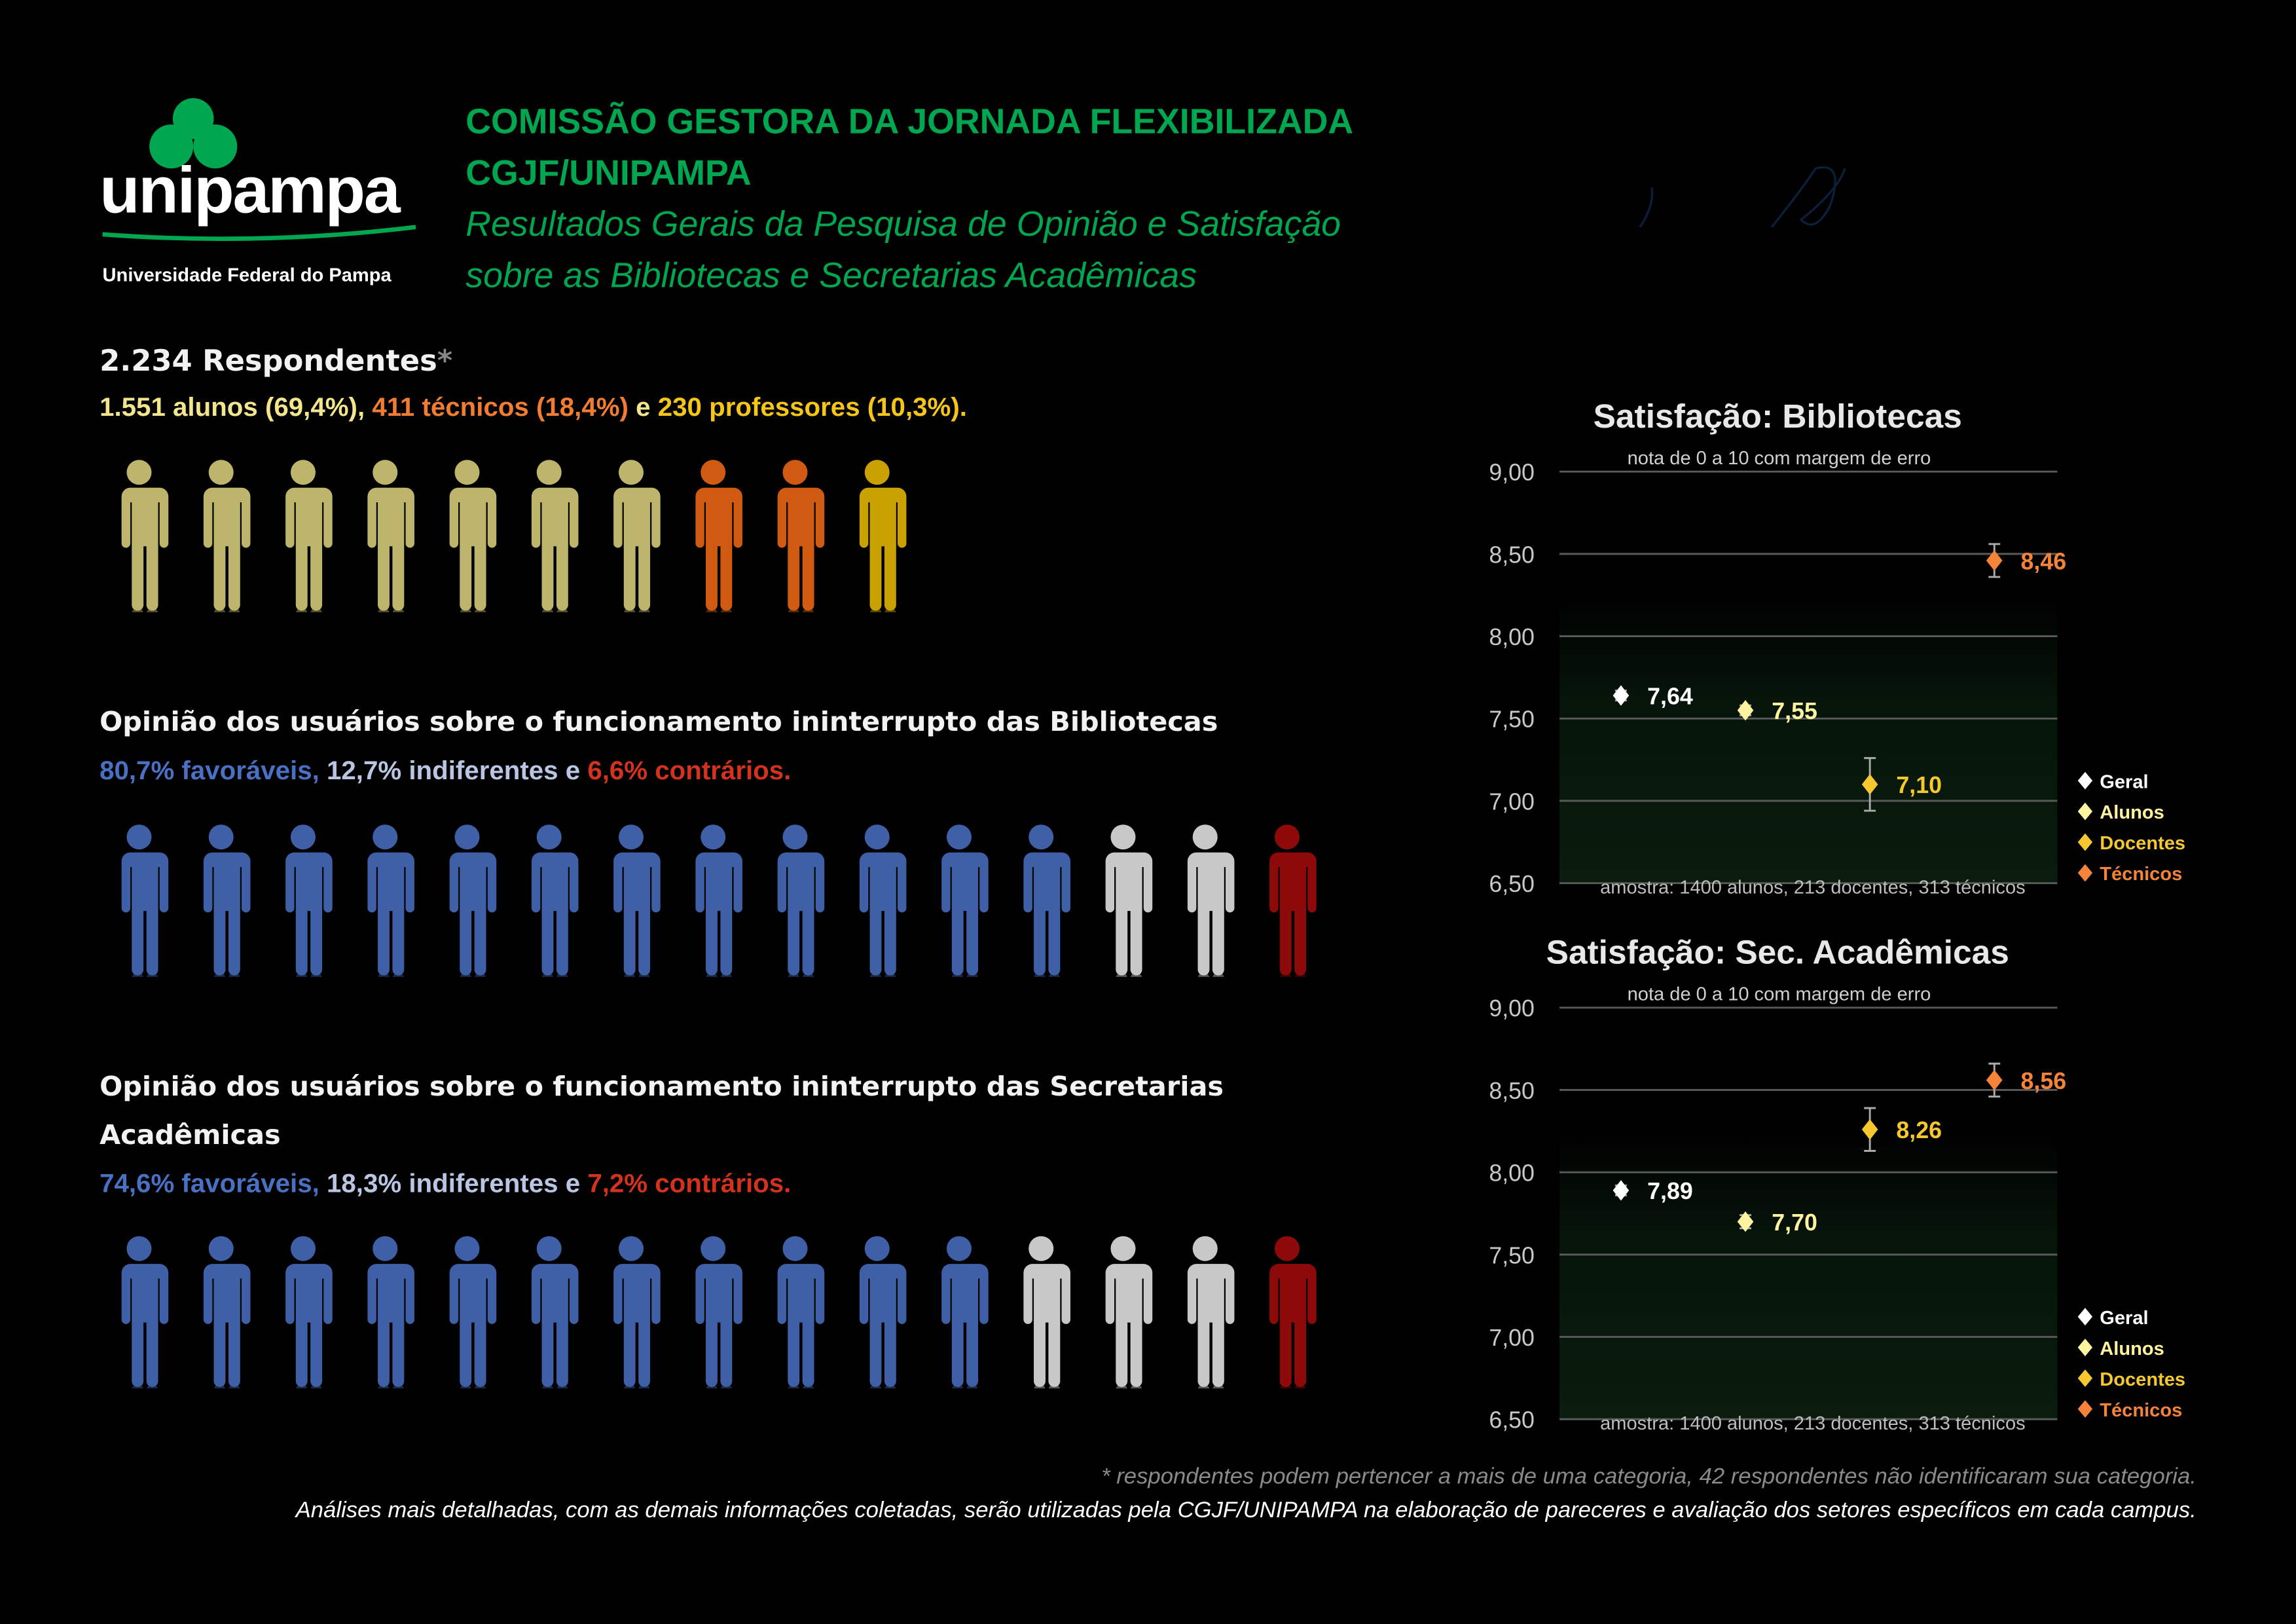 The width and height of the screenshot is (2296, 1624). I want to click on y-tick-label: 9,00, so click(1512, 1008).